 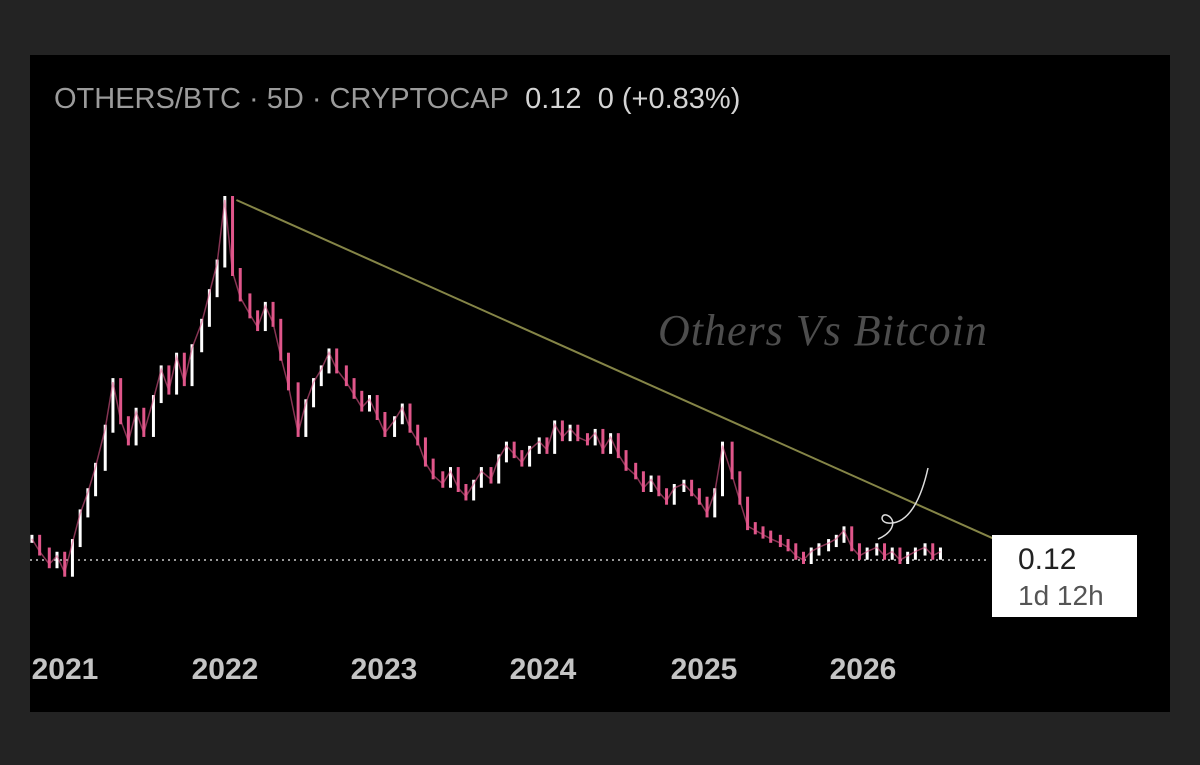 I want to click on x-tick-label: 2024, so click(x=543, y=669).